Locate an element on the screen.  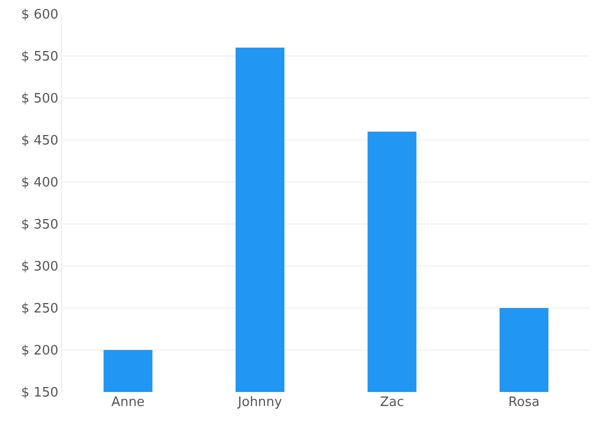
x-tick-label: Zac is located at coordinates (392, 402).